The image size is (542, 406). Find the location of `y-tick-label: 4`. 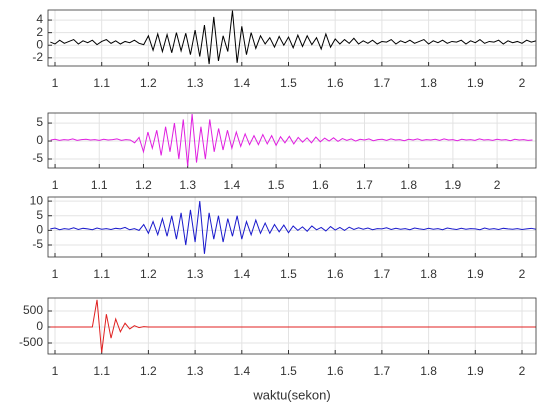

y-tick-label: 4 is located at coordinates (39, 19).